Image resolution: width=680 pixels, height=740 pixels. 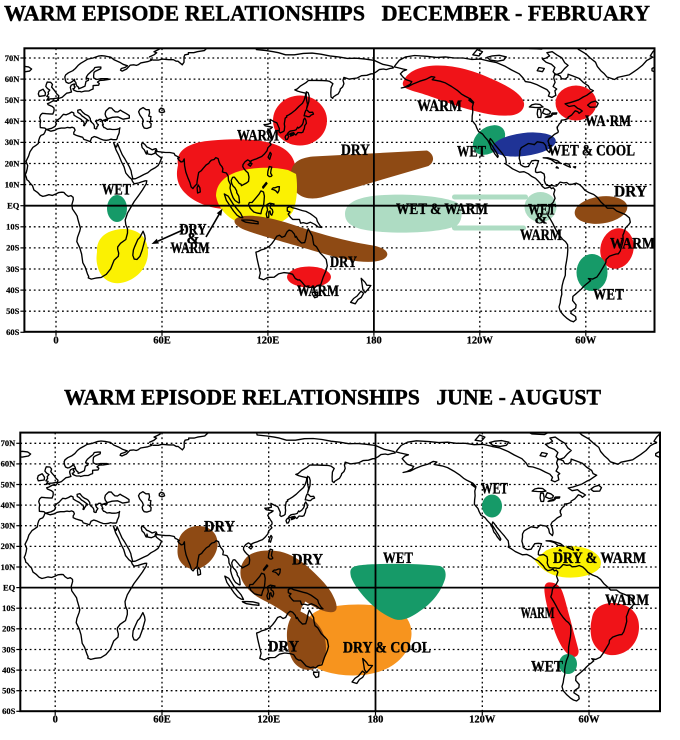 What do you see at coordinates (599, 558) in the screenshot?
I see `svg-text: DRY & WARM` at bounding box center [599, 558].